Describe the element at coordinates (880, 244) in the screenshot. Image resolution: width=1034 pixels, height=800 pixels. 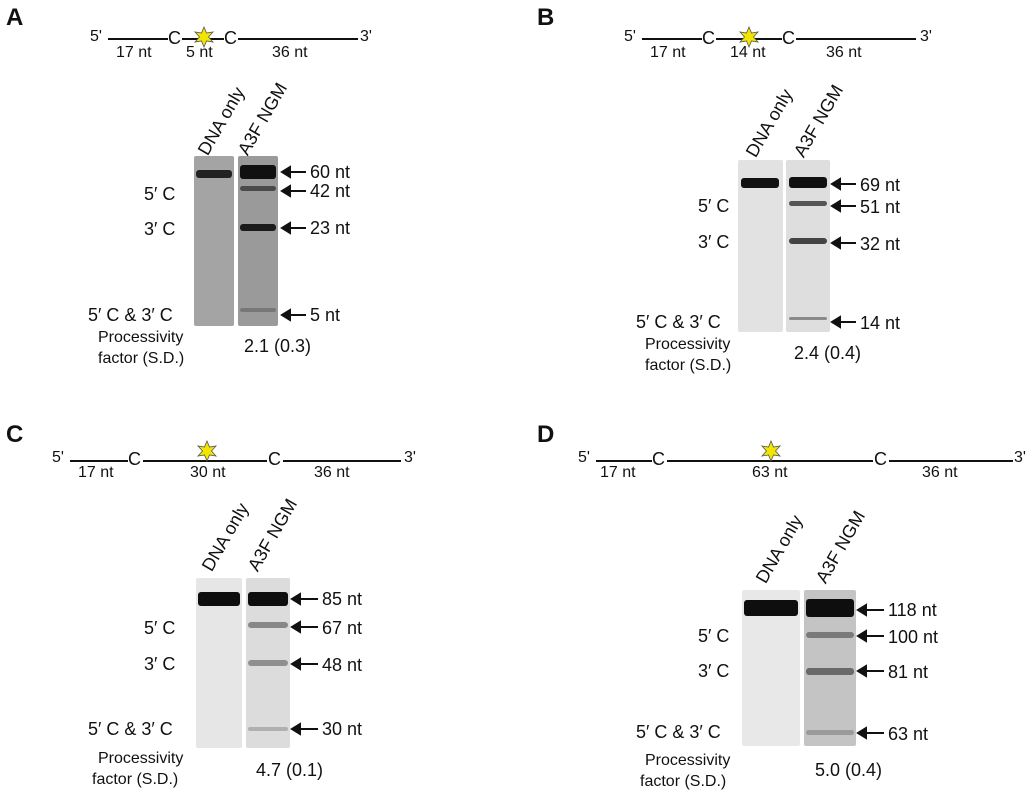
I see `band-size-3: 32 nt` at that location.